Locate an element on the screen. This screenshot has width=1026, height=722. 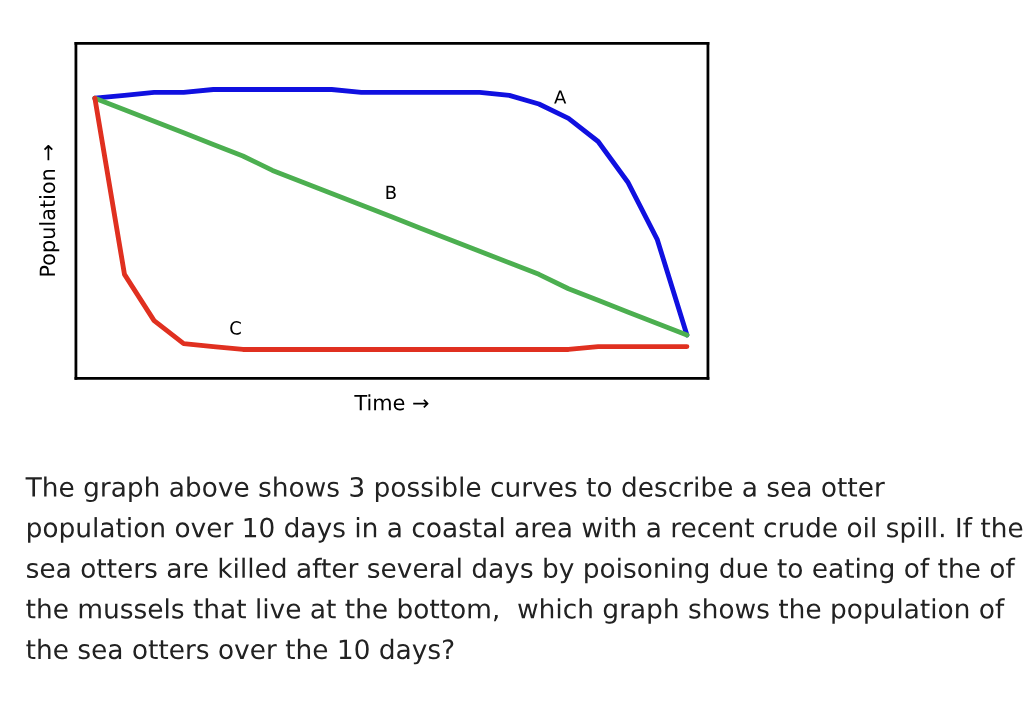
x-axis-title: Time → is located at coordinates (391, 402).